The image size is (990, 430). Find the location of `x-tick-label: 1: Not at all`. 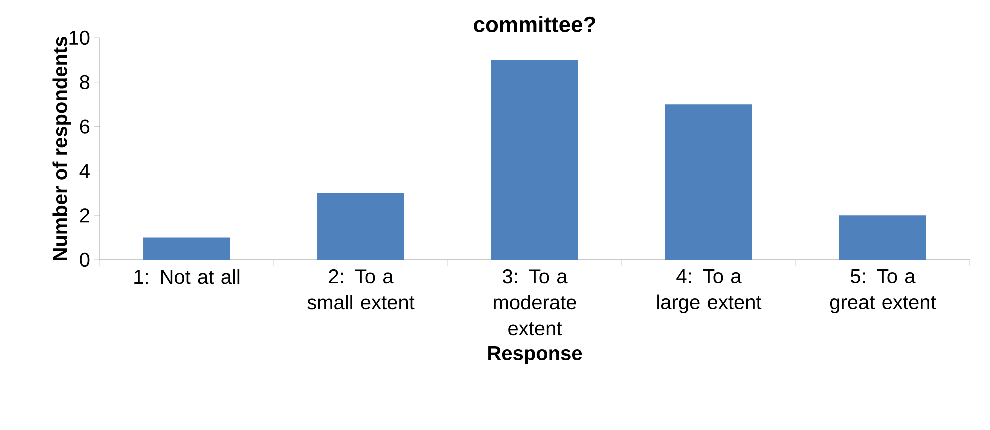

x-tick-label: 1: Not at all is located at coordinates (187, 277).